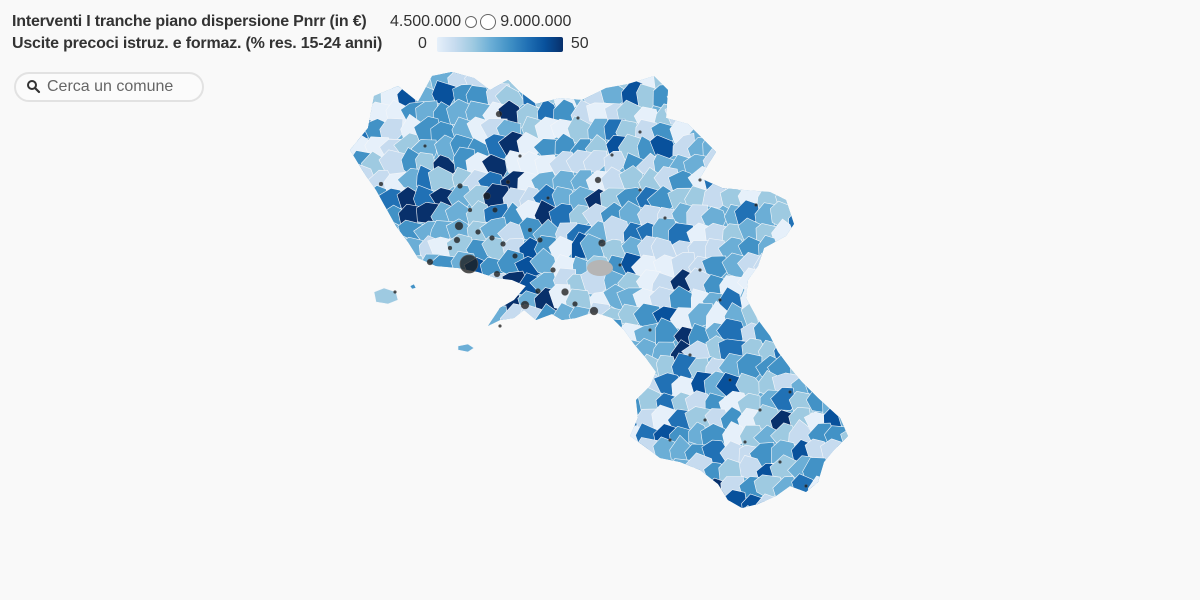 Image resolution: width=1200 pixels, height=600 pixels. I want to click on island-shape, so click(466, 348).